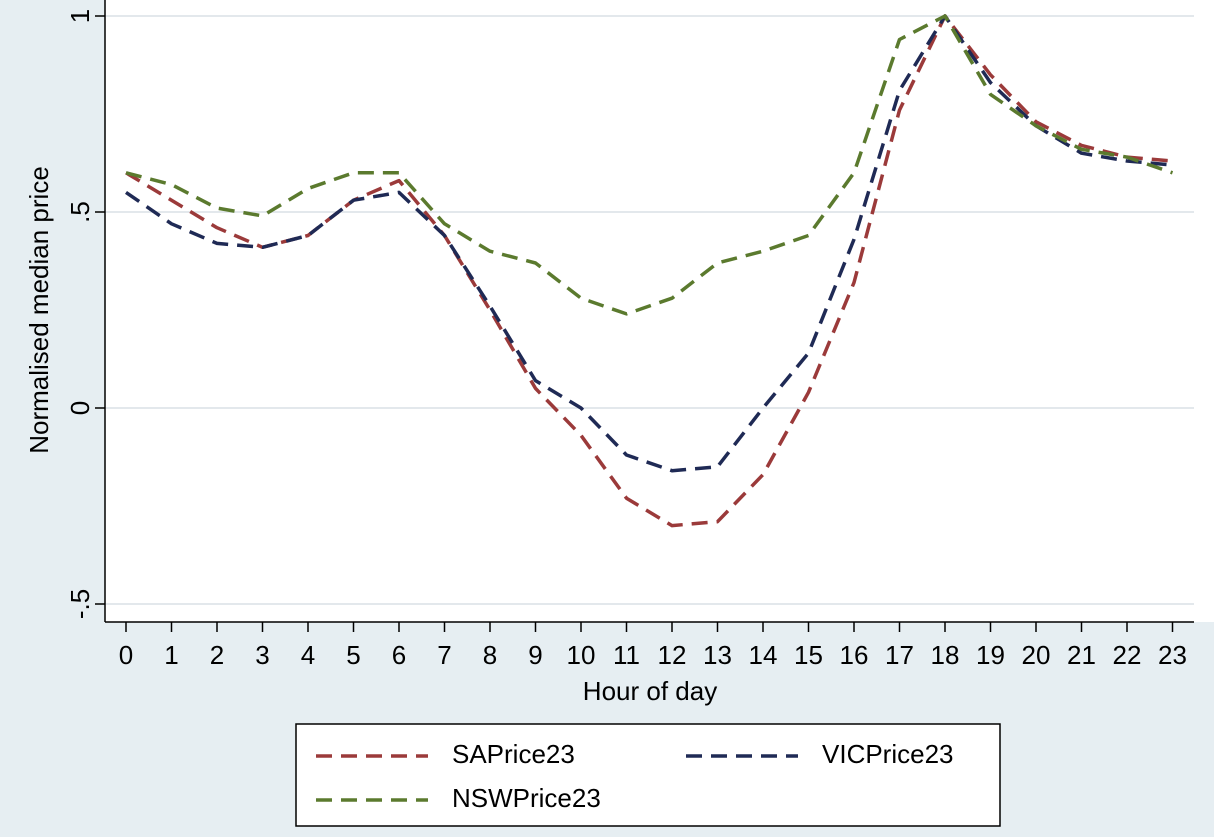 The image size is (1214, 837). Describe the element at coordinates (808, 655) in the screenshot. I see `x-tick-label: 15` at that location.